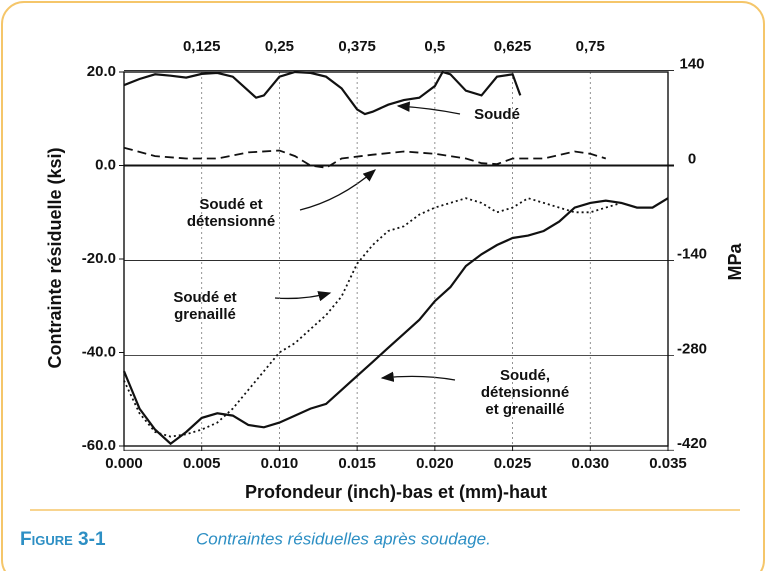 The height and width of the screenshot is (571, 766). I want to click on x-tick-label: 0.030, so click(591, 463).